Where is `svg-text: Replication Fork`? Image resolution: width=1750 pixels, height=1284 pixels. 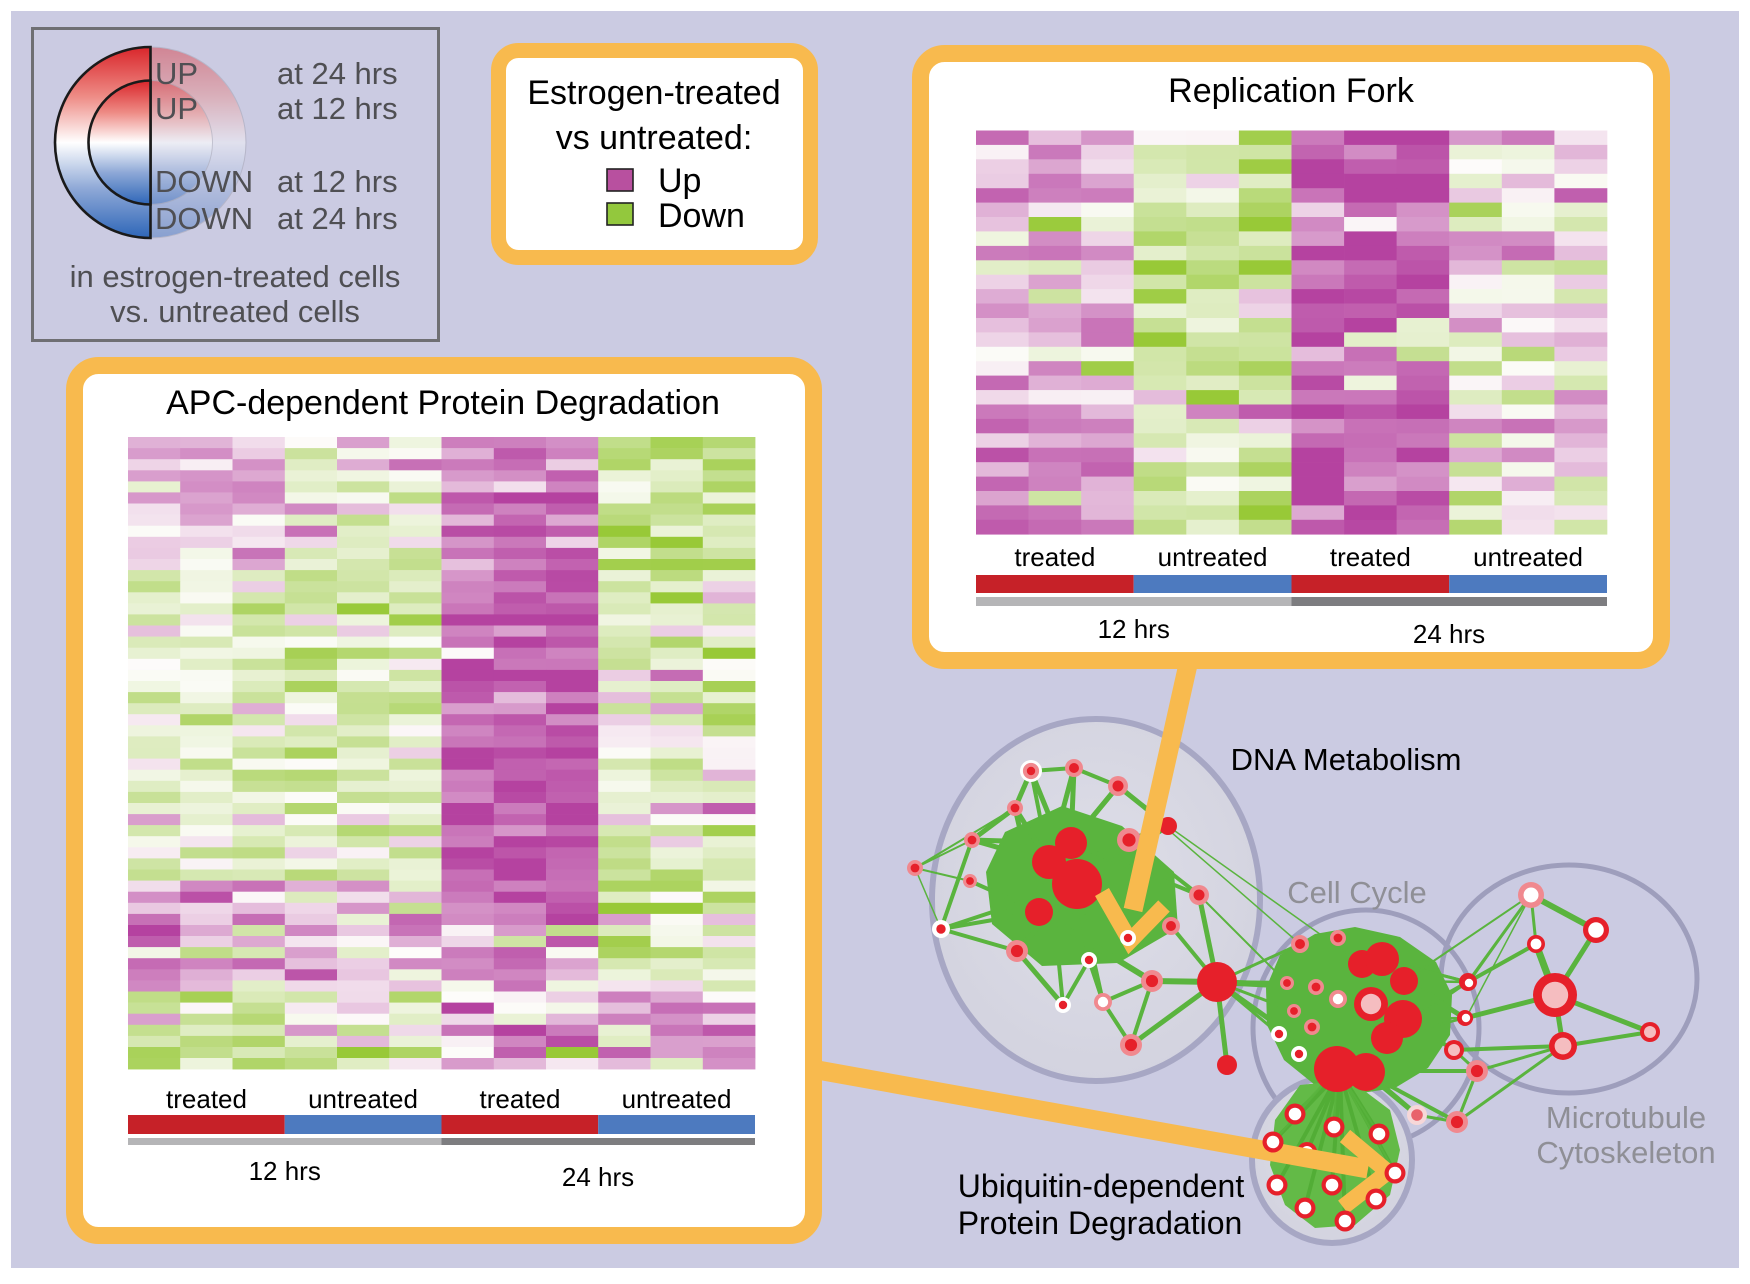
svg-text: Replication Fork is located at coordinates (1291, 91).